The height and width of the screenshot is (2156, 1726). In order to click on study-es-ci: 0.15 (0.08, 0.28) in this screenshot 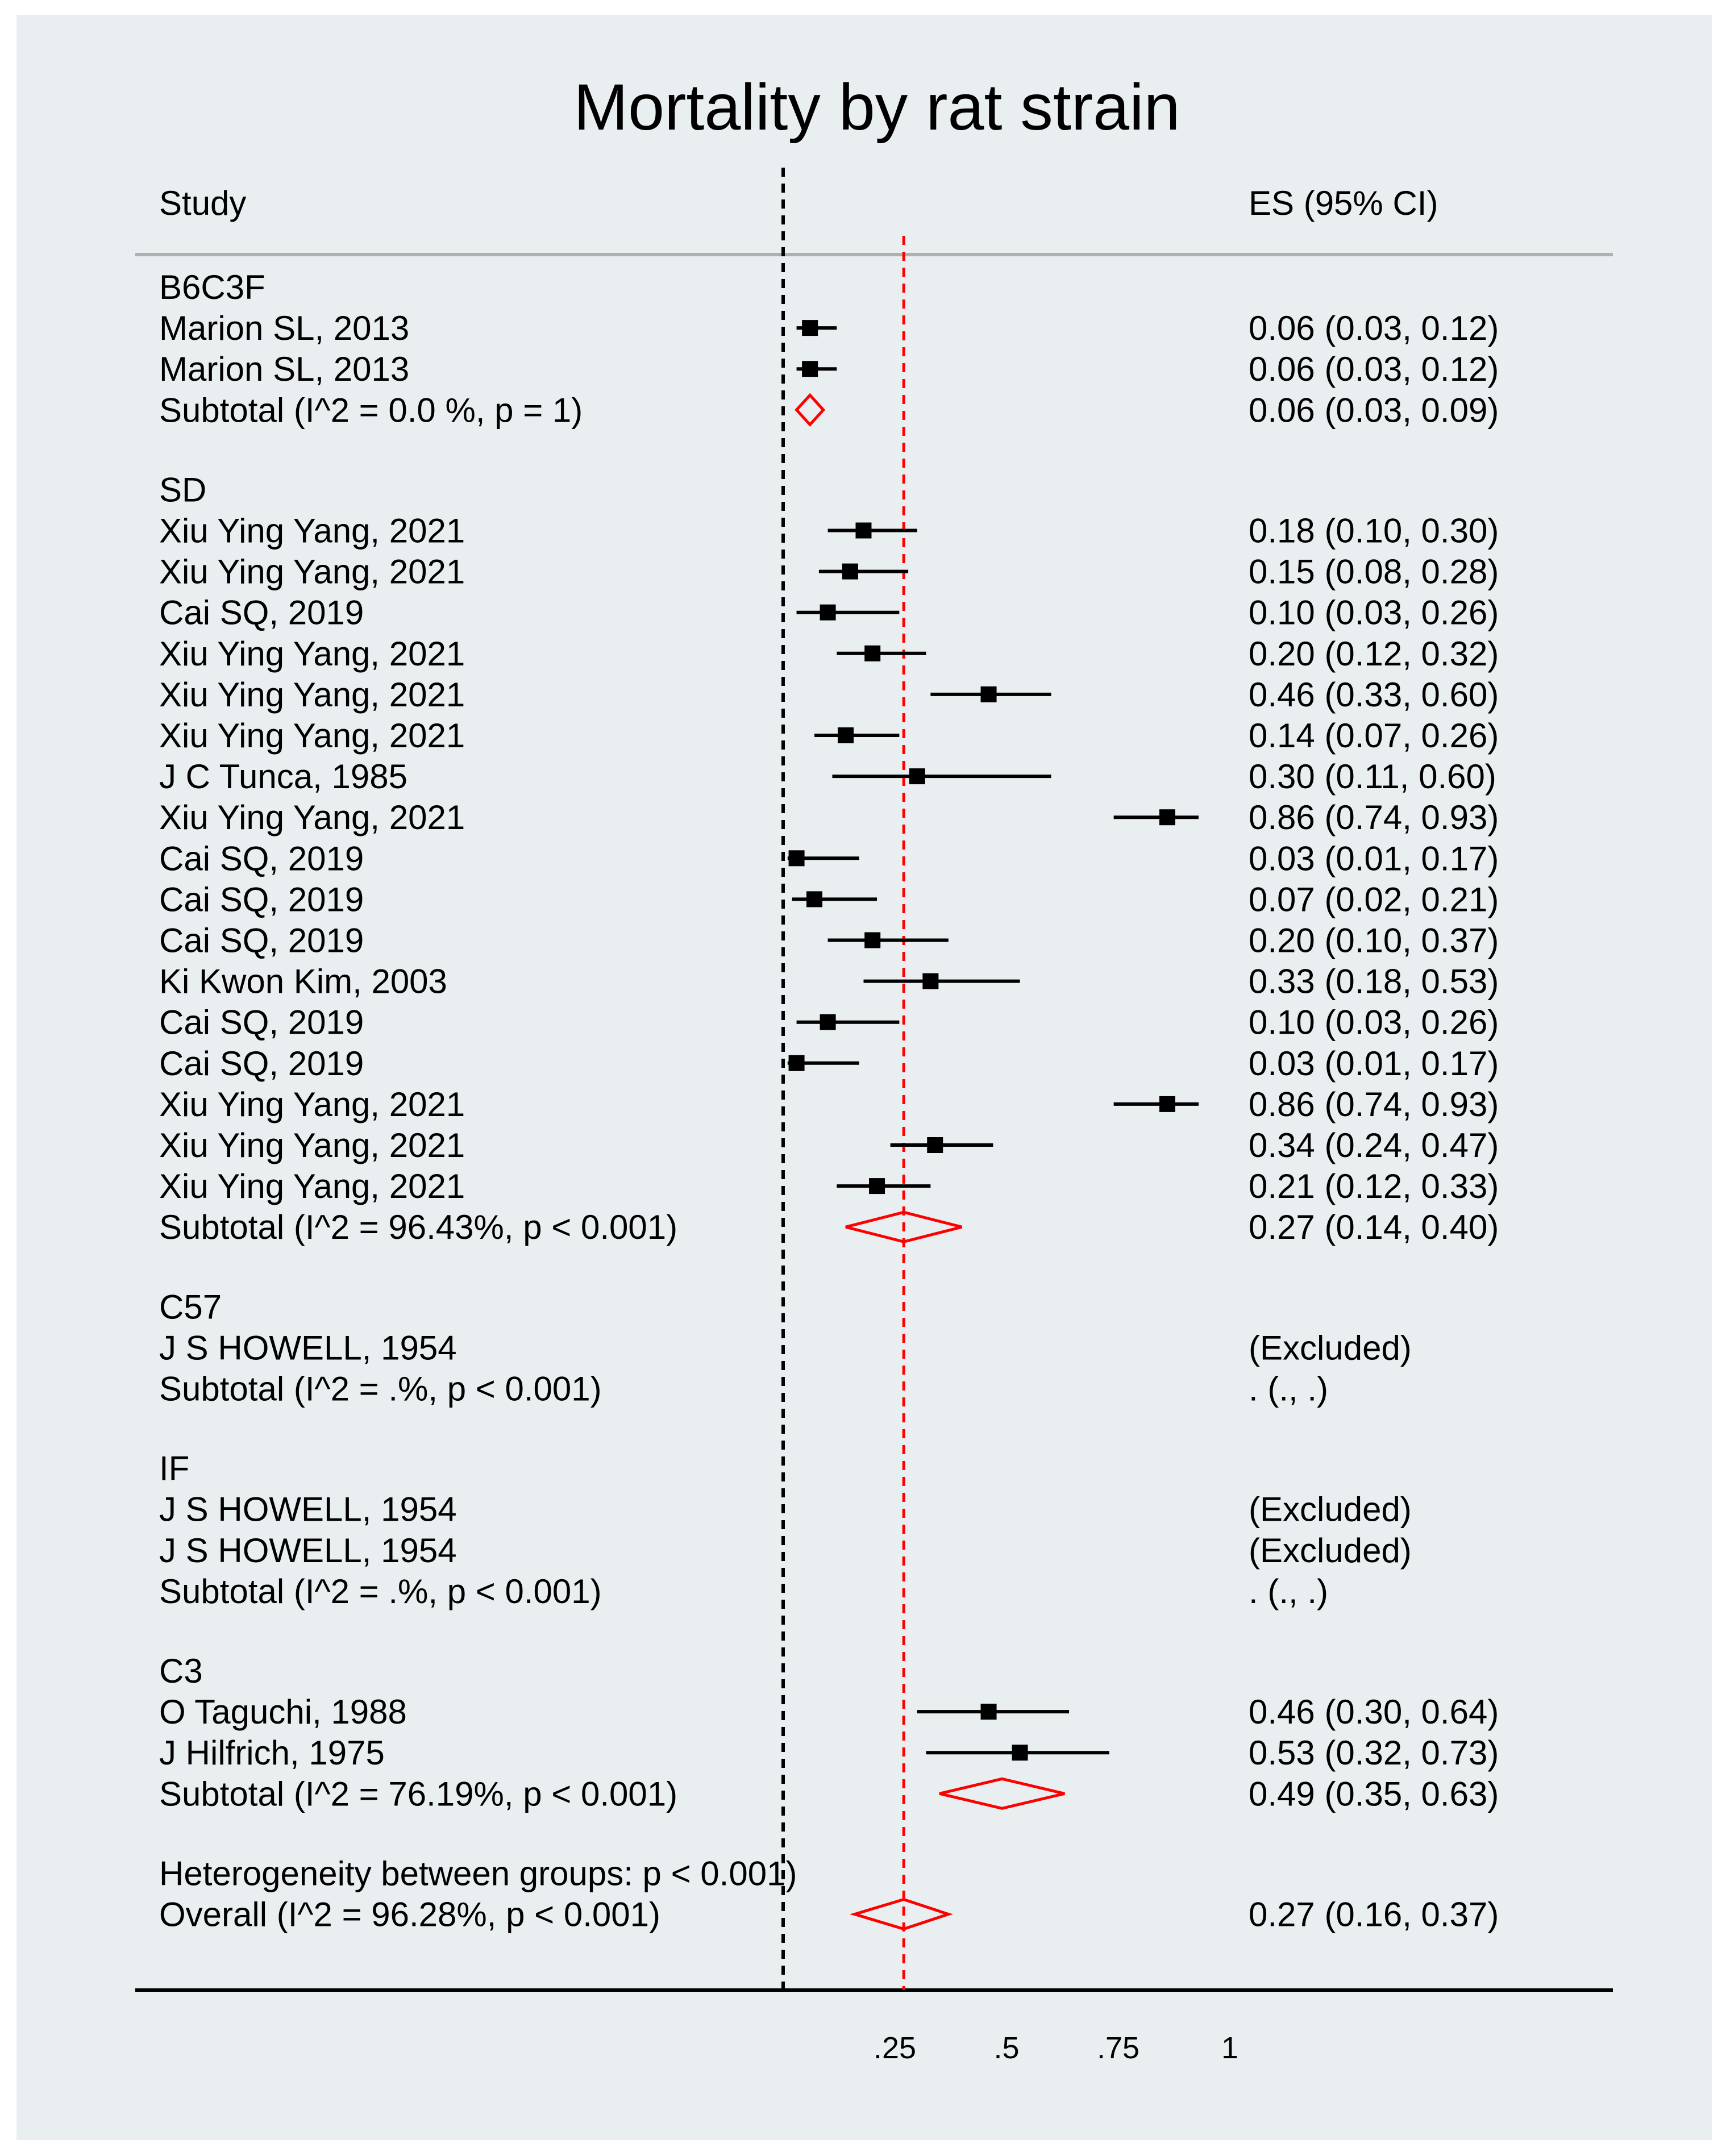, I will do `click(1374, 572)`.